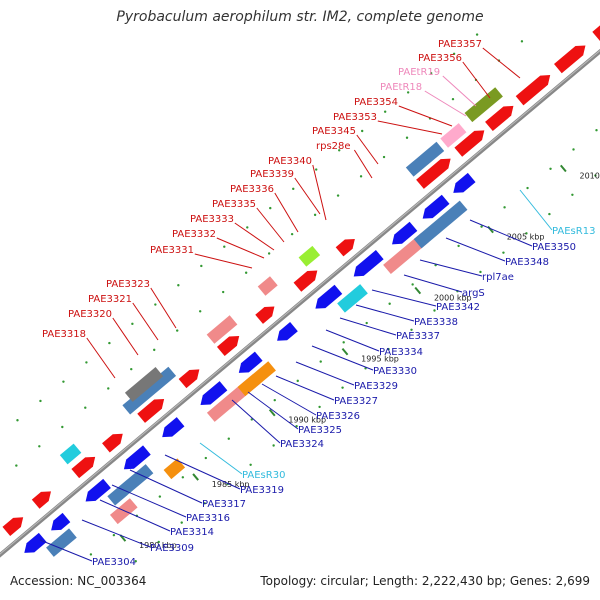  Describe the element at coordinates (527, 262) in the screenshot. I see `reverse-feature-label: PAE3348` at that location.